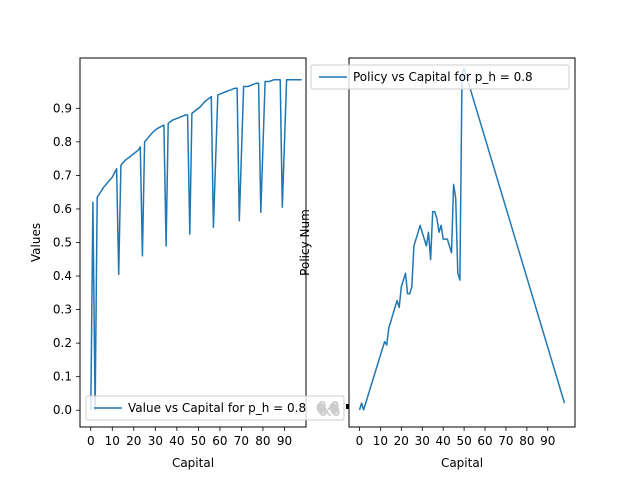  Describe the element at coordinates (62, 243) in the screenshot. I see `y-tick-label: 0.5` at that location.